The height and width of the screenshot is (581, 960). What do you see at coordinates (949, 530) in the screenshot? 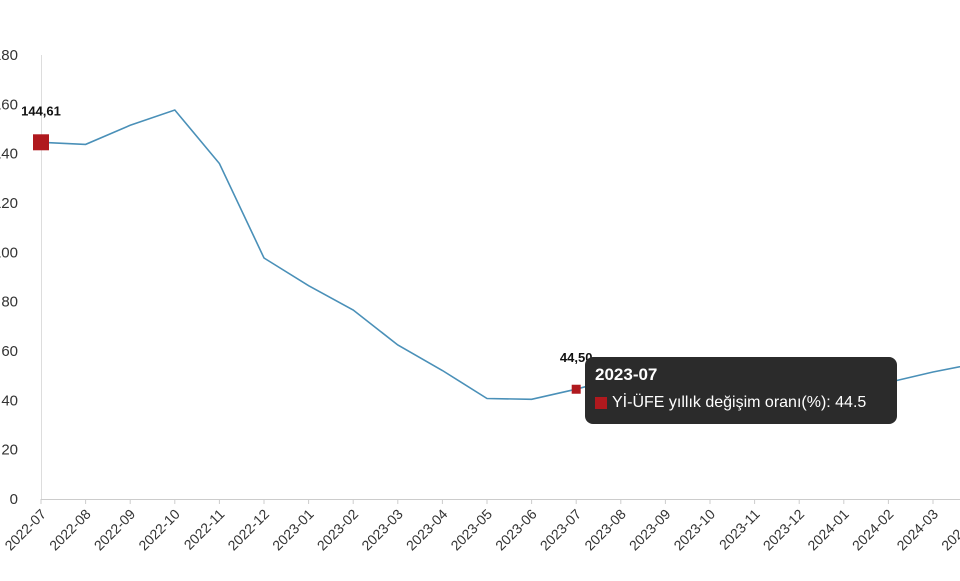
I see `x-tick-label: 2024-04` at bounding box center [949, 530].